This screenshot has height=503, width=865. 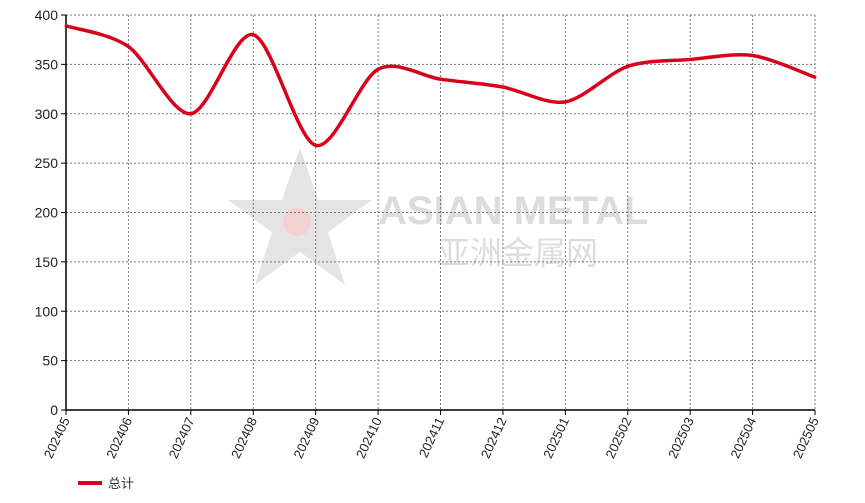 I want to click on x-tick-label: 202407, so click(x=182, y=438).